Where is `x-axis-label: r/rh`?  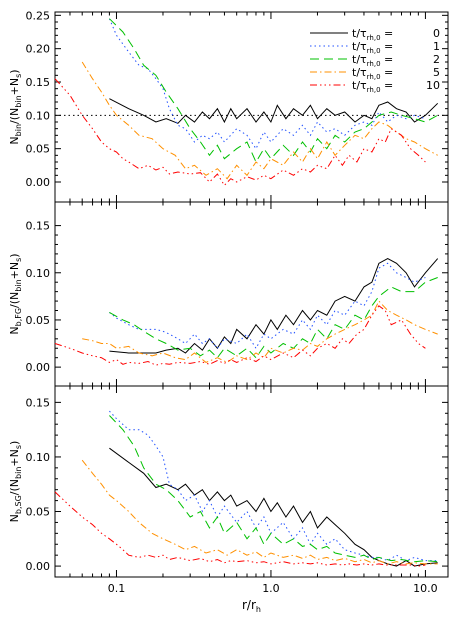
x-axis-label: r/rh is located at coordinates (251, 606).